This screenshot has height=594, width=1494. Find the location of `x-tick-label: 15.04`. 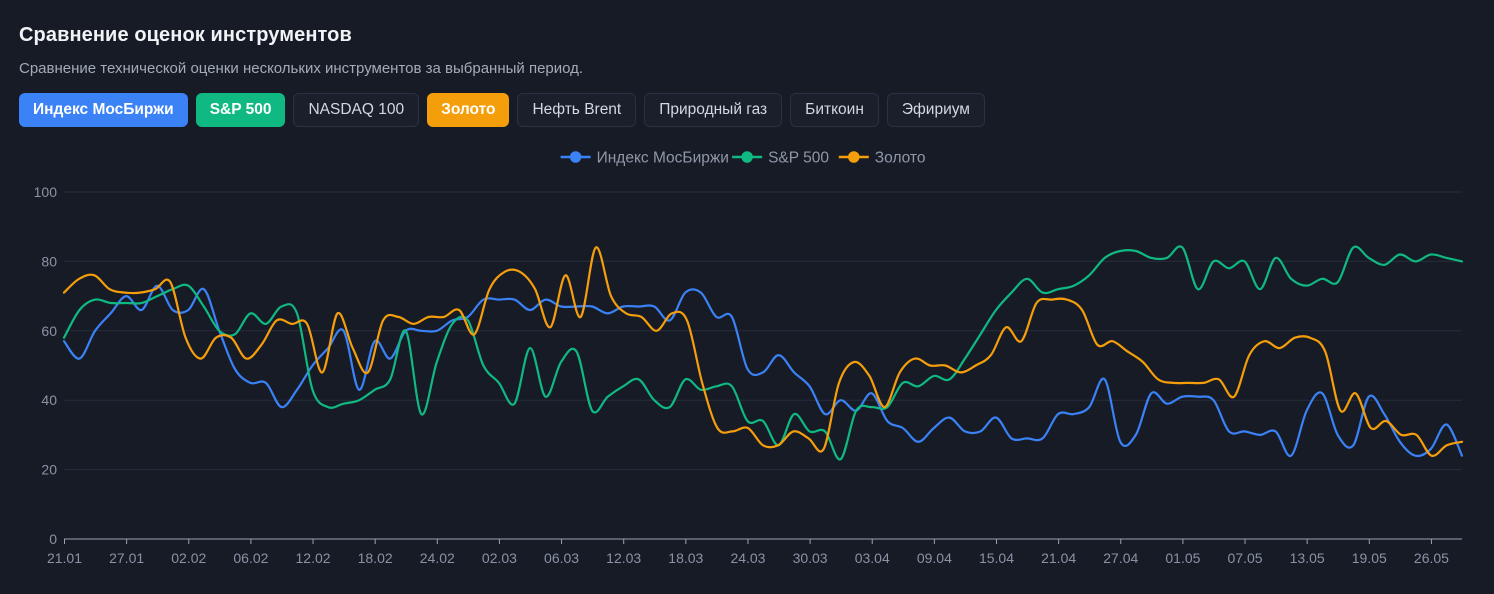

x-tick-label: 15.04 is located at coordinates (996, 558).